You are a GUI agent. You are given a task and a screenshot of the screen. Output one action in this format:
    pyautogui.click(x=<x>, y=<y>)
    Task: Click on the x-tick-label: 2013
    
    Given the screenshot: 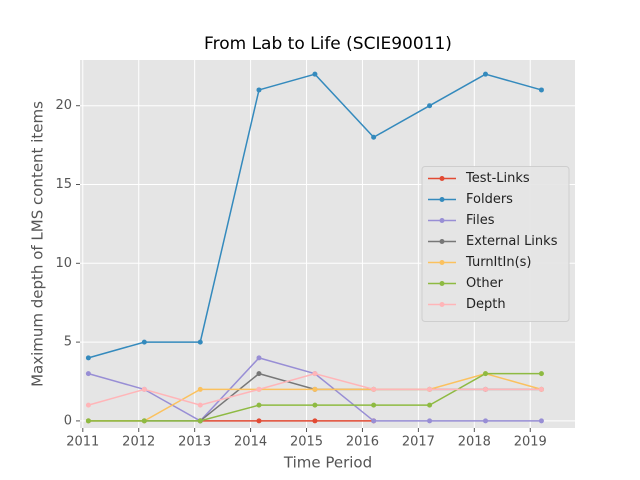 What is the action you would take?
    pyautogui.click(x=194, y=442)
    